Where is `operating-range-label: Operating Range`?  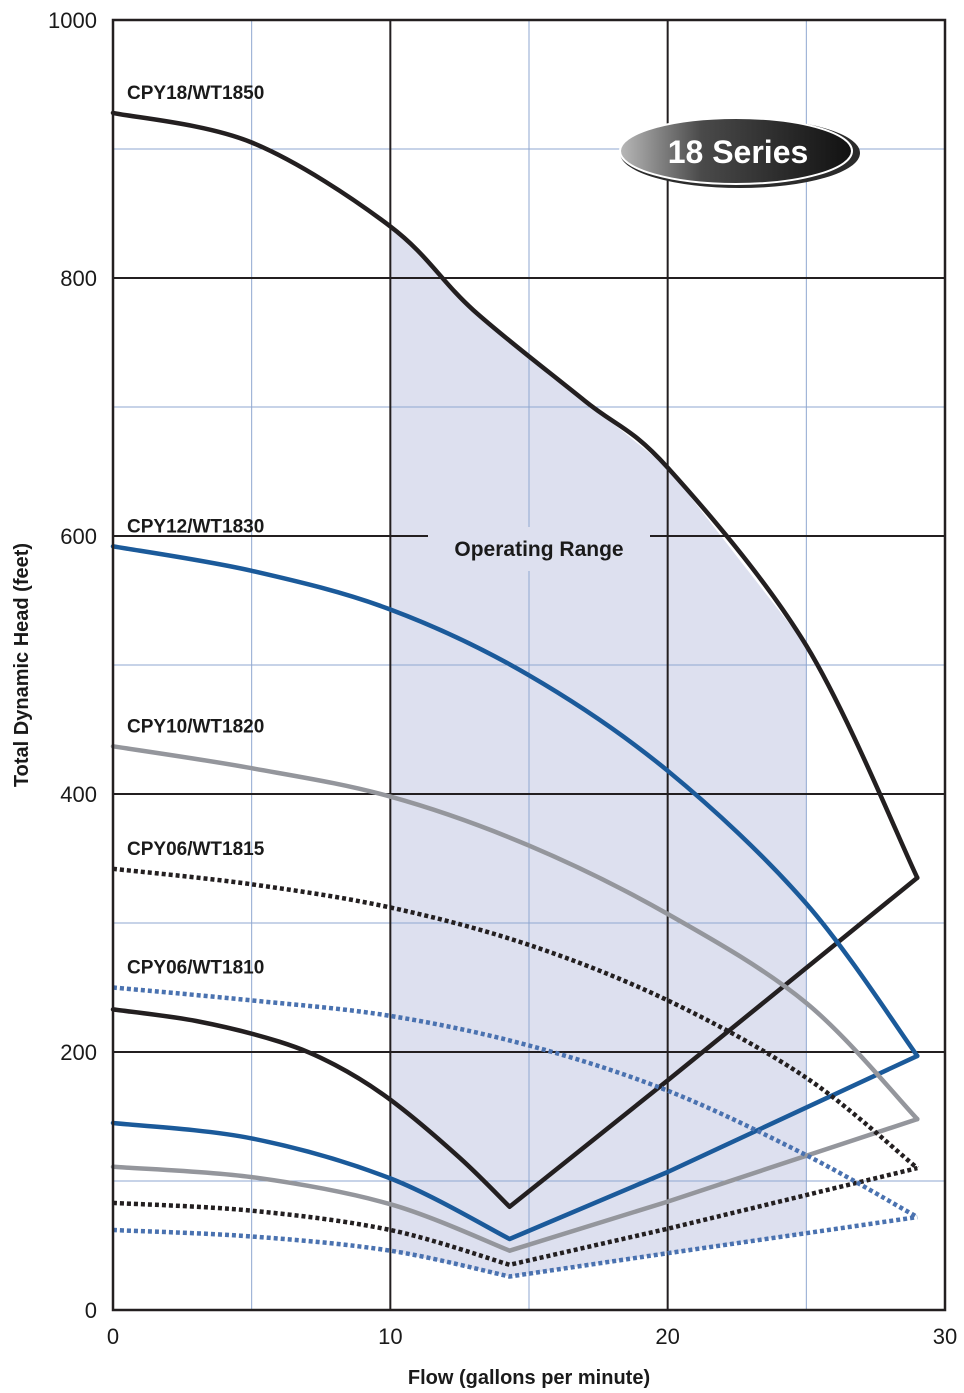 operating-range-label: Operating Range is located at coordinates (538, 549).